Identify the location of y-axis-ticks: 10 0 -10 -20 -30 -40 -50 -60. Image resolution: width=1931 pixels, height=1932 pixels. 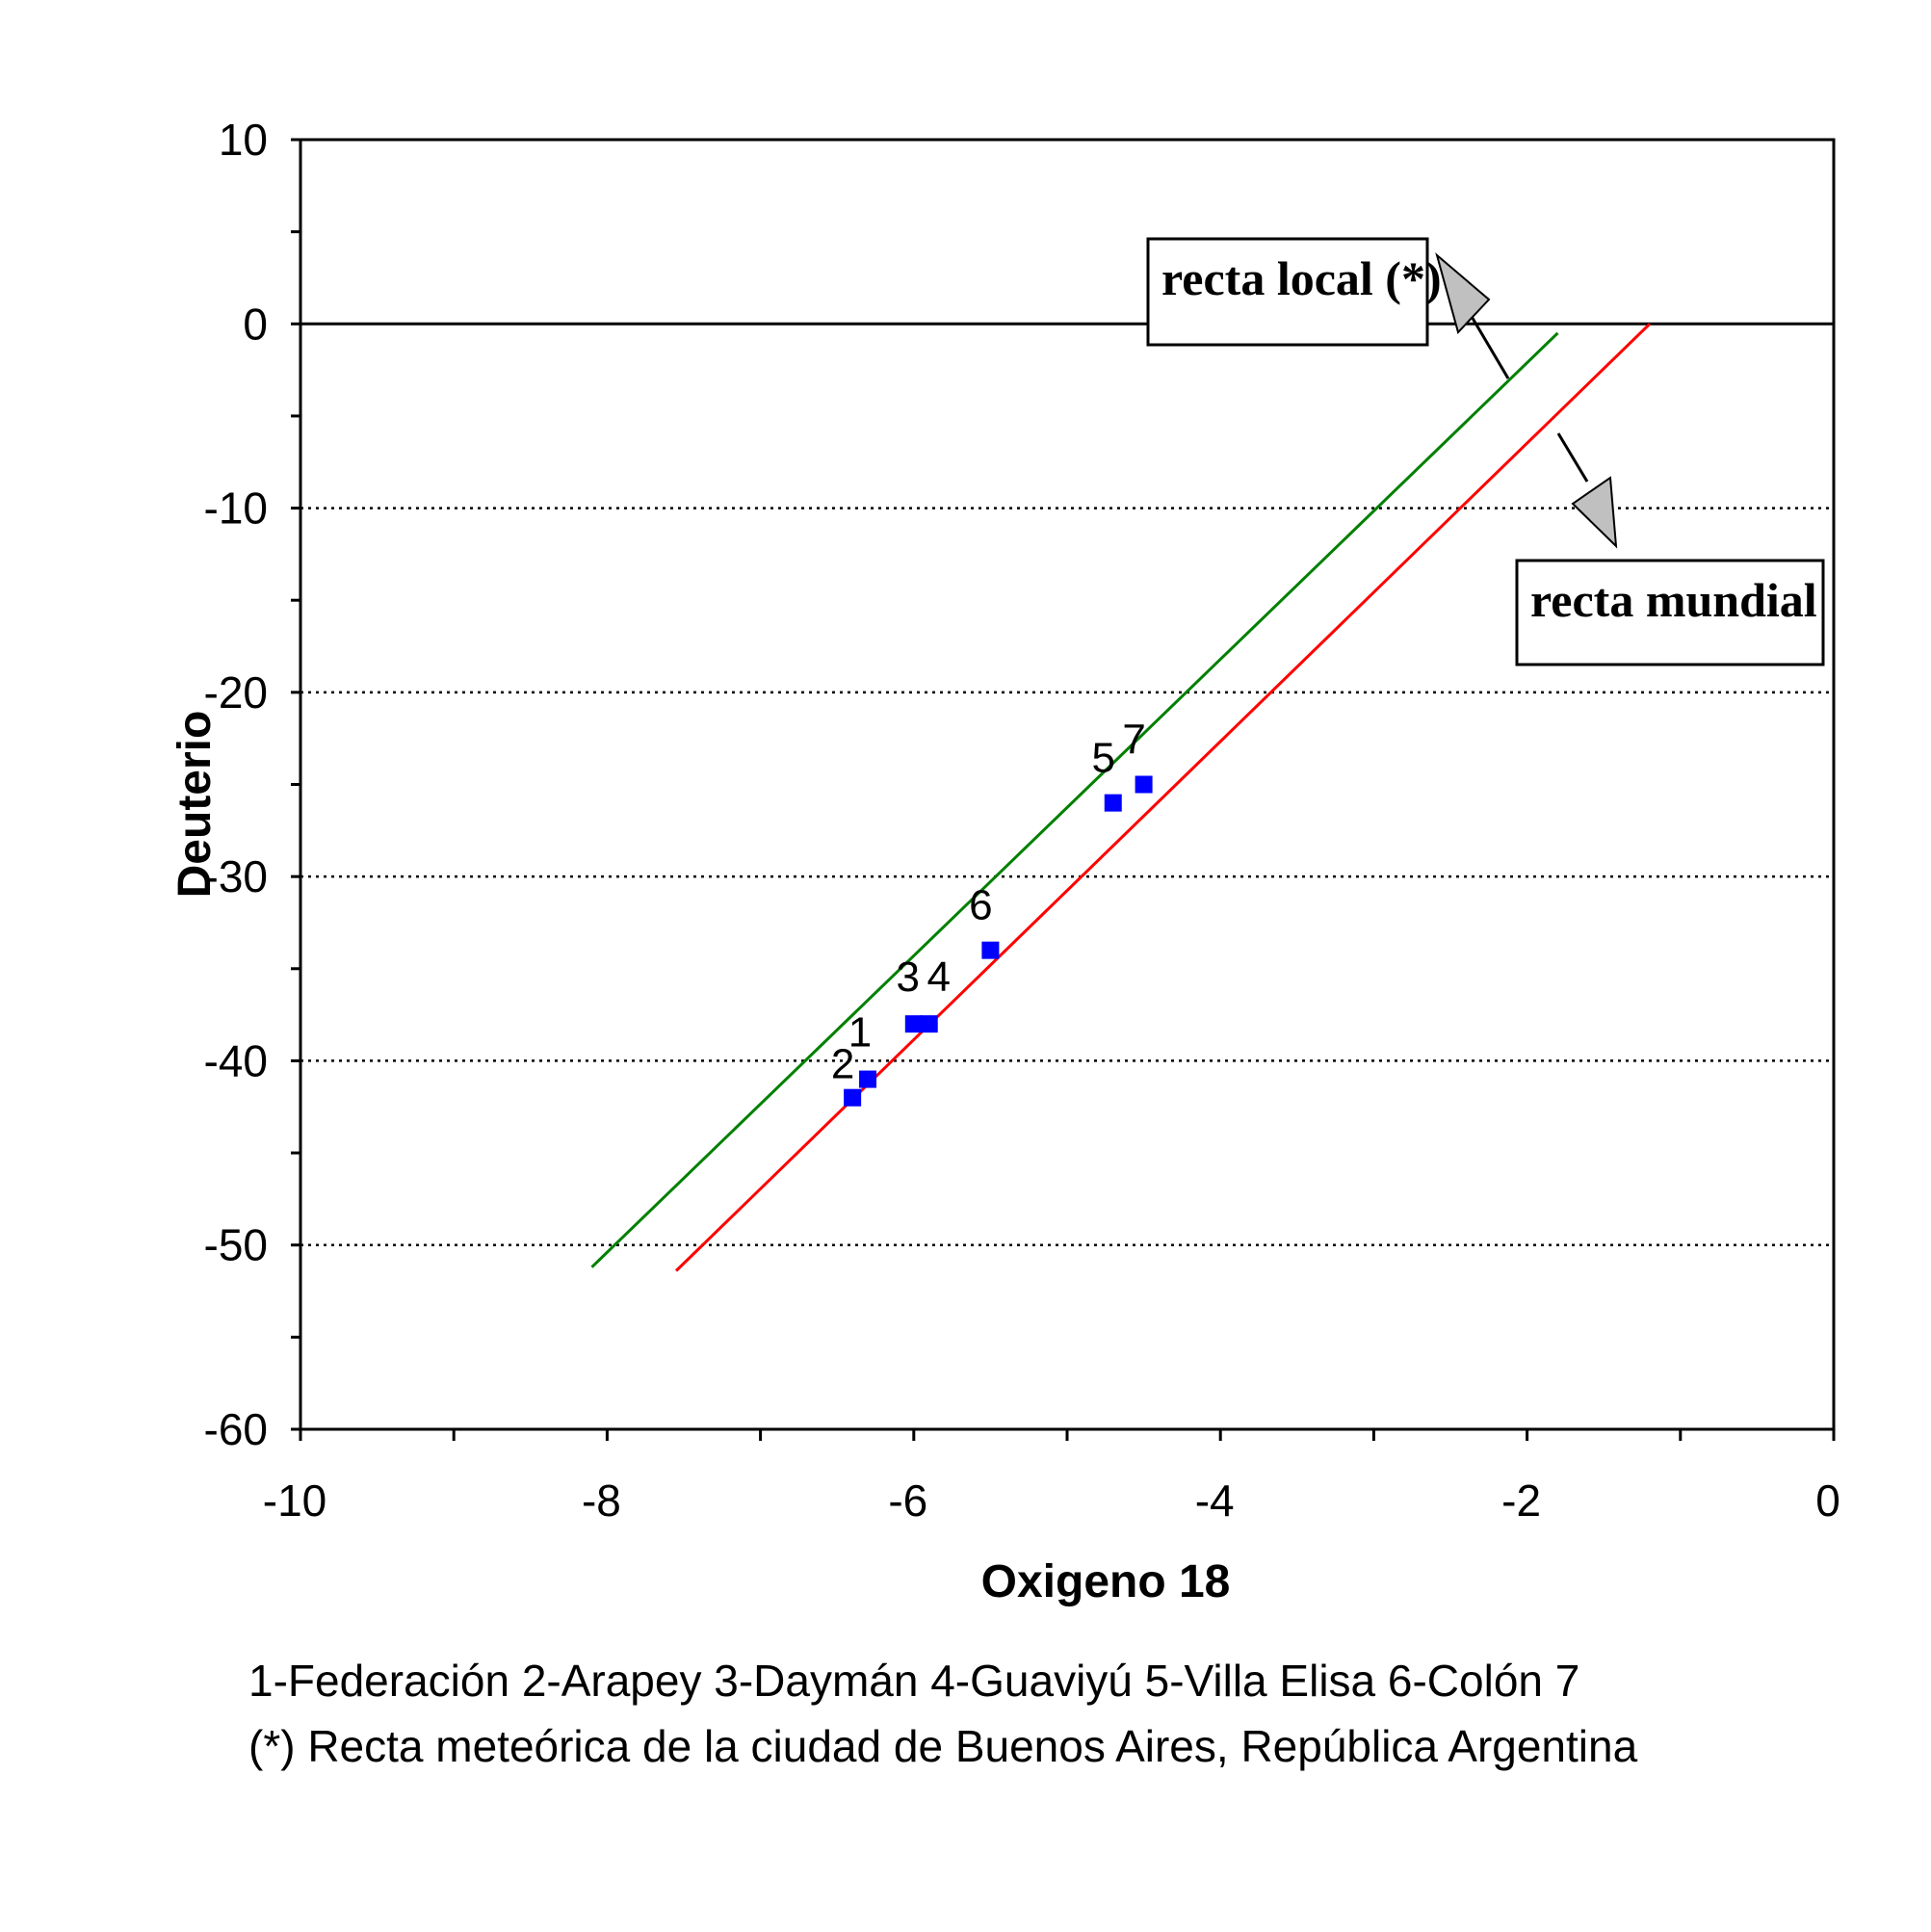
(252, 784).